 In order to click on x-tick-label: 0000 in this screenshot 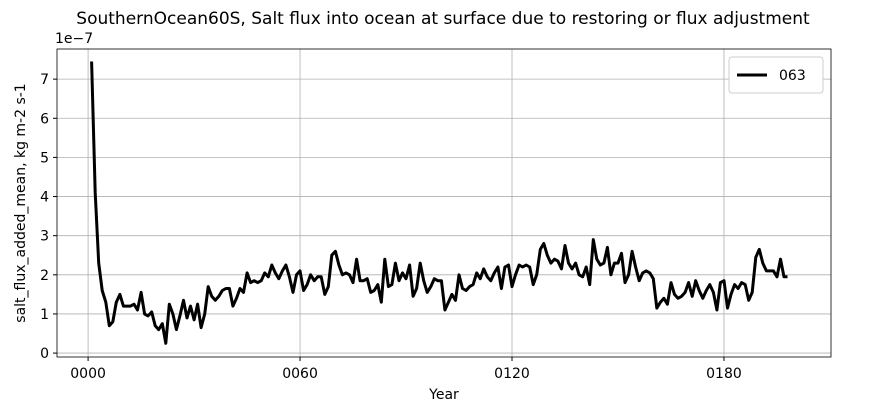, I will do `click(88, 374)`.